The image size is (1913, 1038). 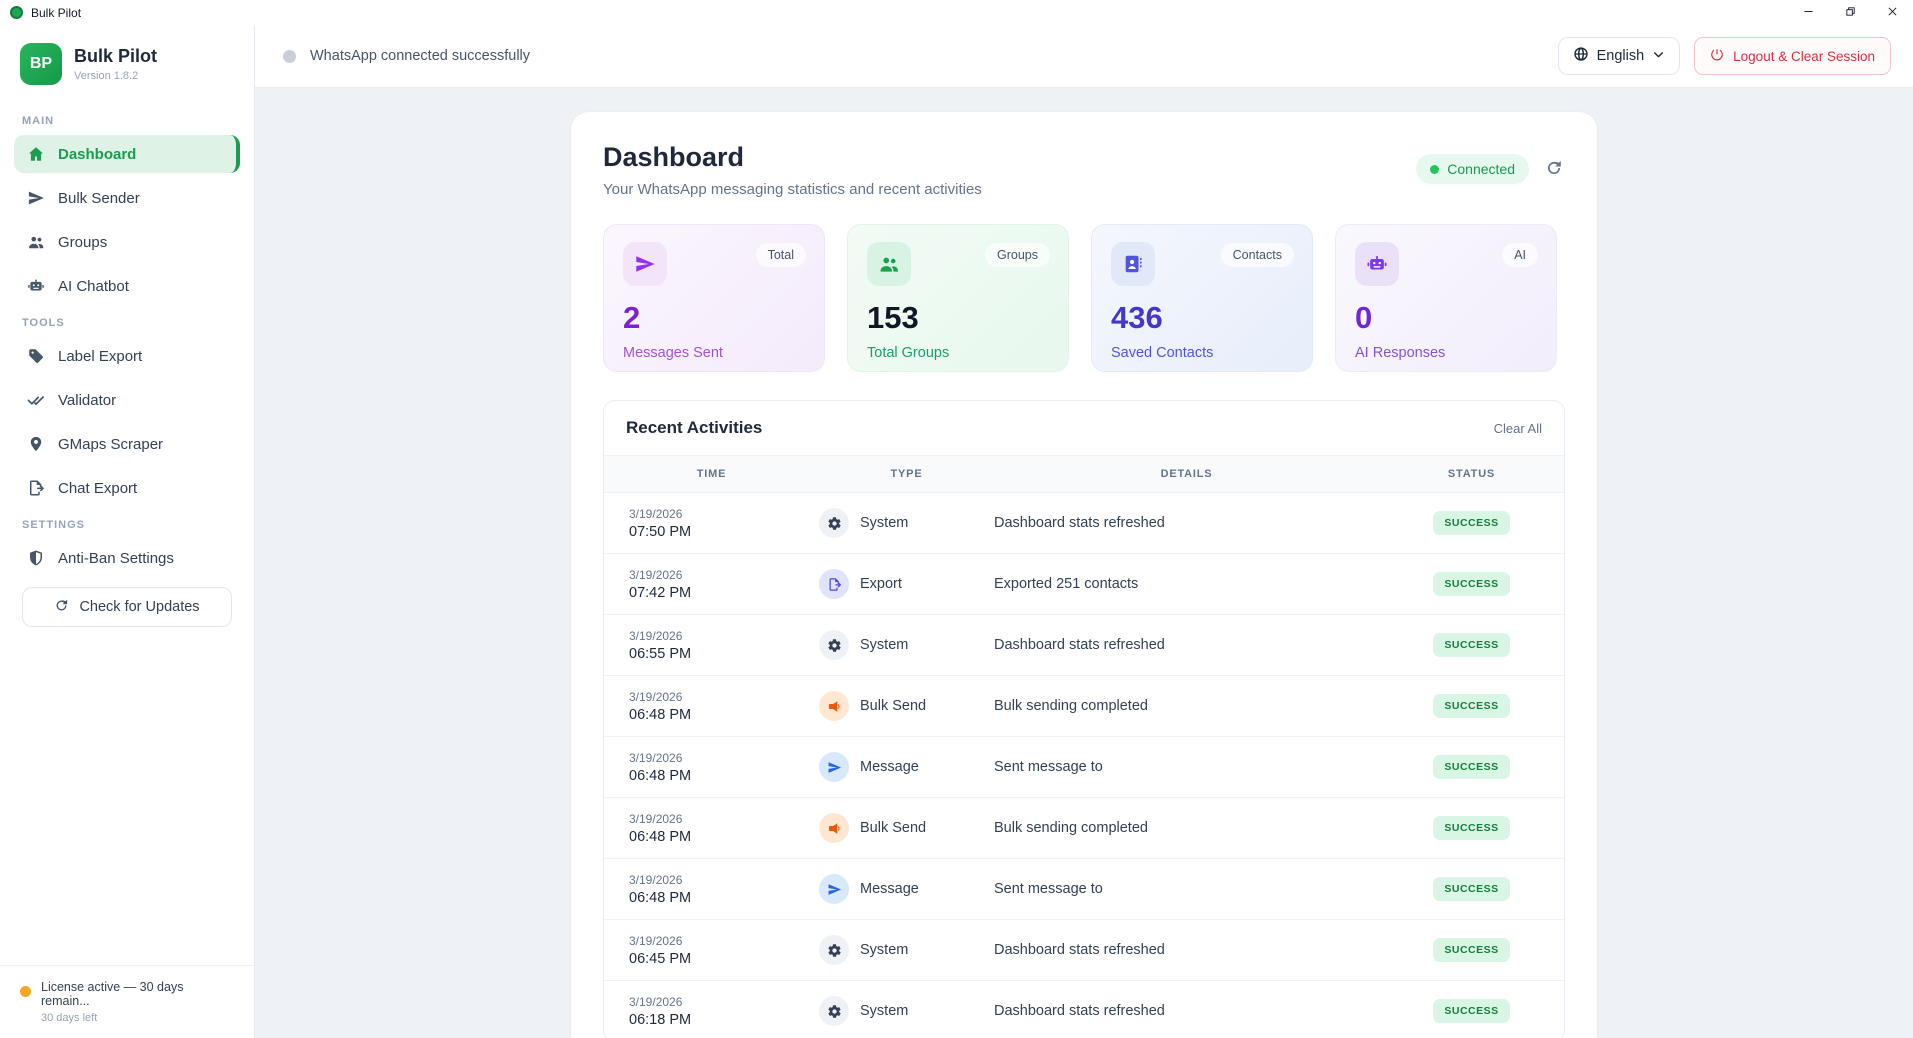 What do you see at coordinates (1481, 169) in the screenshot?
I see `connected-label: Connected` at bounding box center [1481, 169].